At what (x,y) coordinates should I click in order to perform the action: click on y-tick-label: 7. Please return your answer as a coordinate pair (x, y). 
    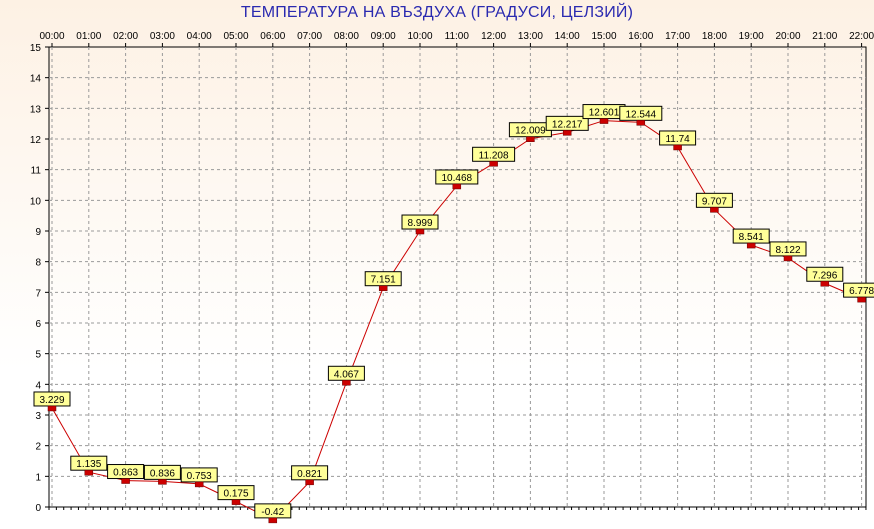
    Looking at the image, I should click on (38, 293).